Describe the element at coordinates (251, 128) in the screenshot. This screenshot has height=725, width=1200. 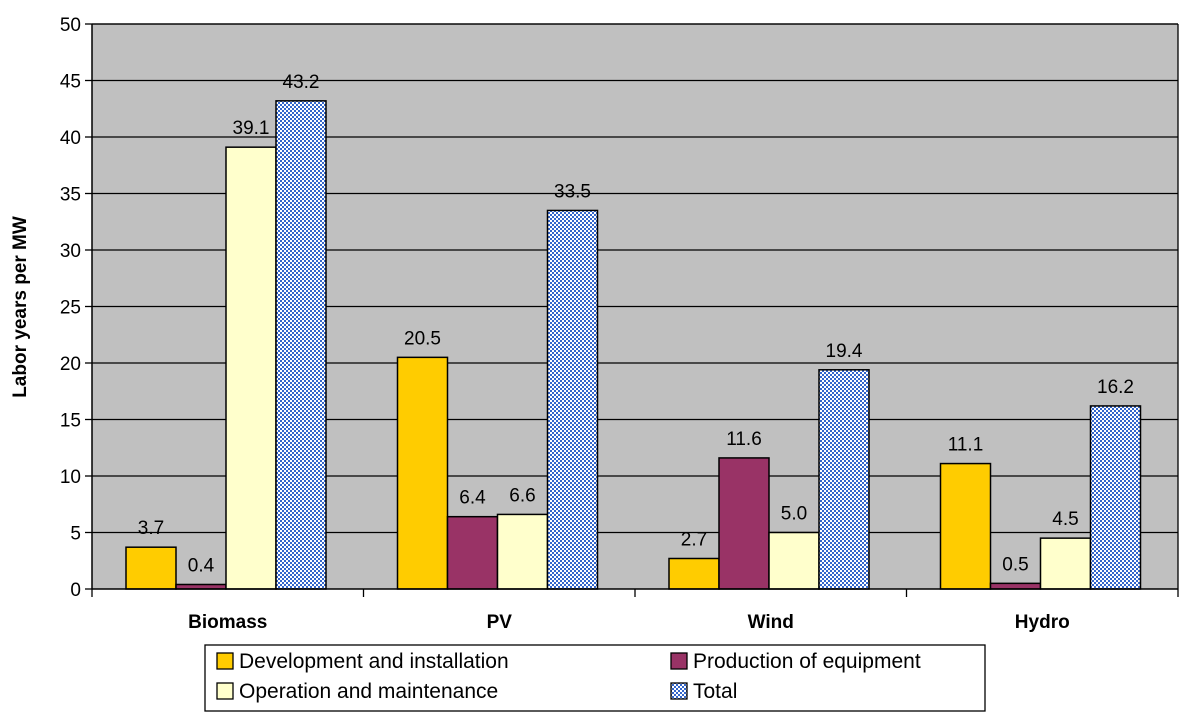
I see `data-label: 39.1` at that location.